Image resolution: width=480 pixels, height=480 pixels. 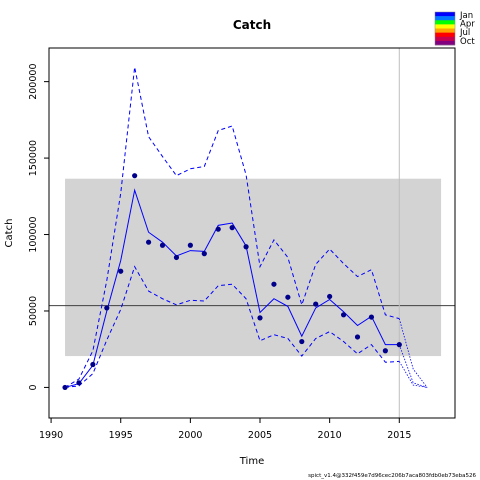 I want to click on x-tick-label: 2005, so click(x=260, y=435).